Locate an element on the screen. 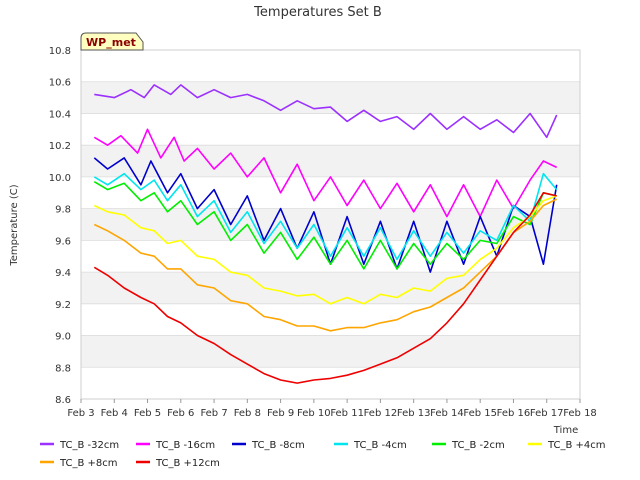  wp-met-label: WP_met is located at coordinates (111, 42).